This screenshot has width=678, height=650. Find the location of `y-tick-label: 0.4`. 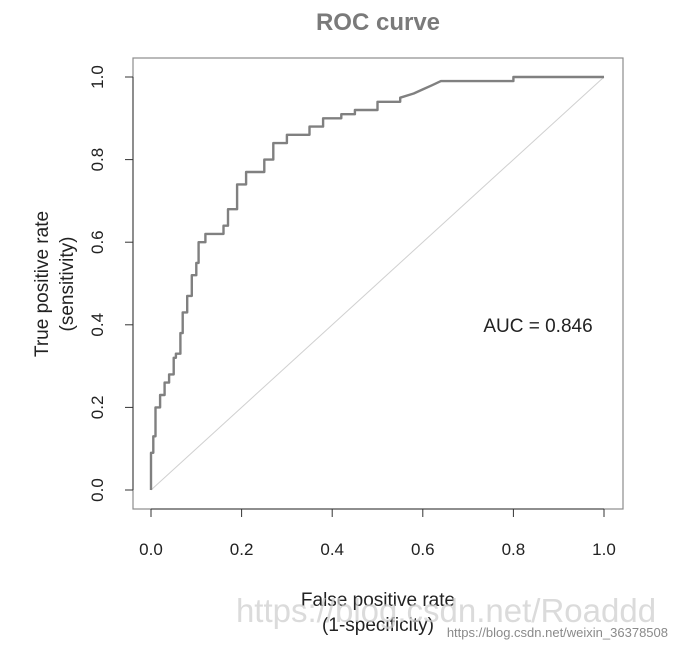

y-tick-label: 0.4 is located at coordinates (97, 325).